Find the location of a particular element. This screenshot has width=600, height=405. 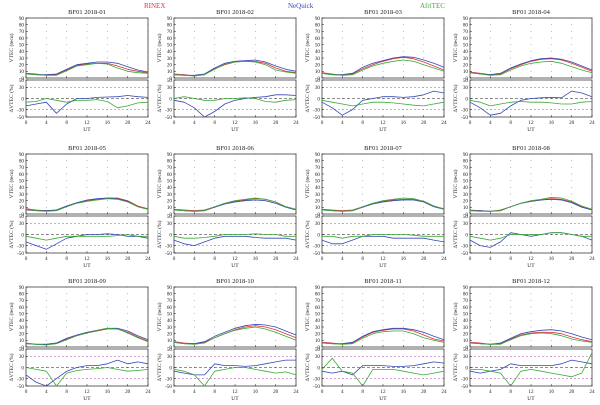

panel-title: BF01 2018-09 is located at coordinates (87, 281).